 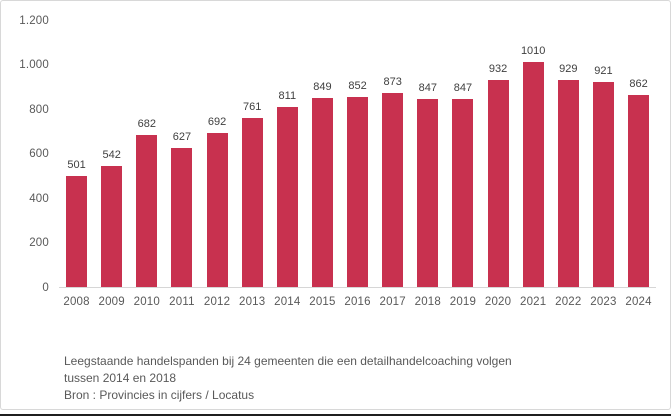 What do you see at coordinates (638, 302) in the screenshot?
I see `x-tick-2024: 2024` at bounding box center [638, 302].